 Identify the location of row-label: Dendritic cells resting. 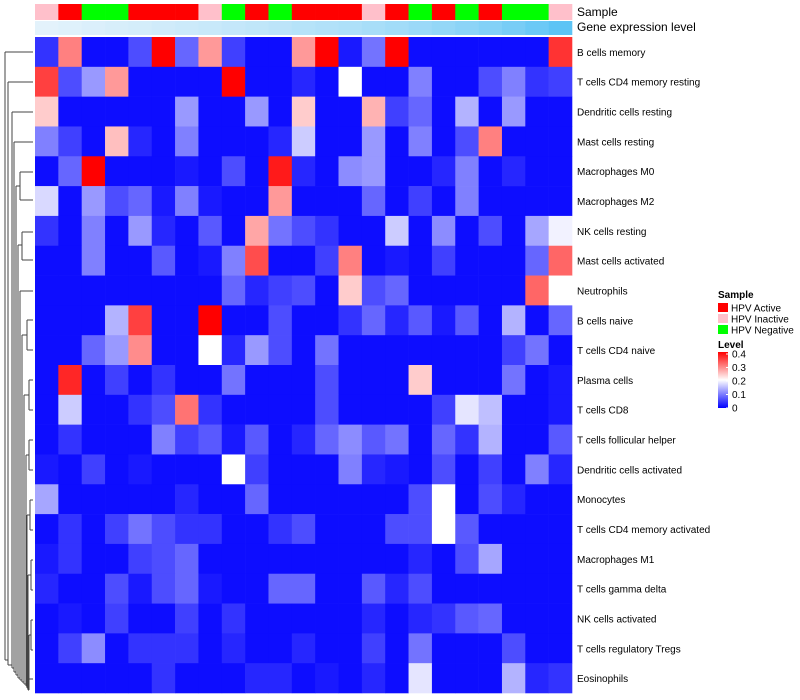
(624, 113).